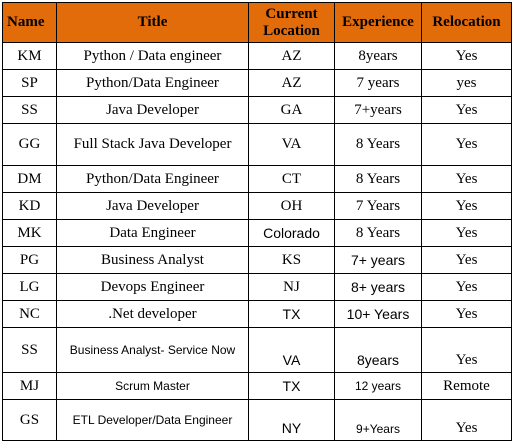 This screenshot has height=441, width=513. I want to click on header-location-line2: Location, so click(291, 30).